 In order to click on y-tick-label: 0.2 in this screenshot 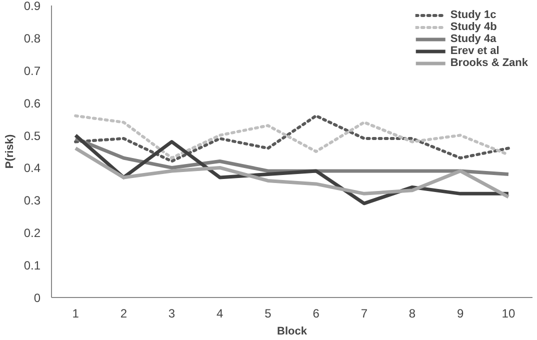, I will do `click(32, 233)`.